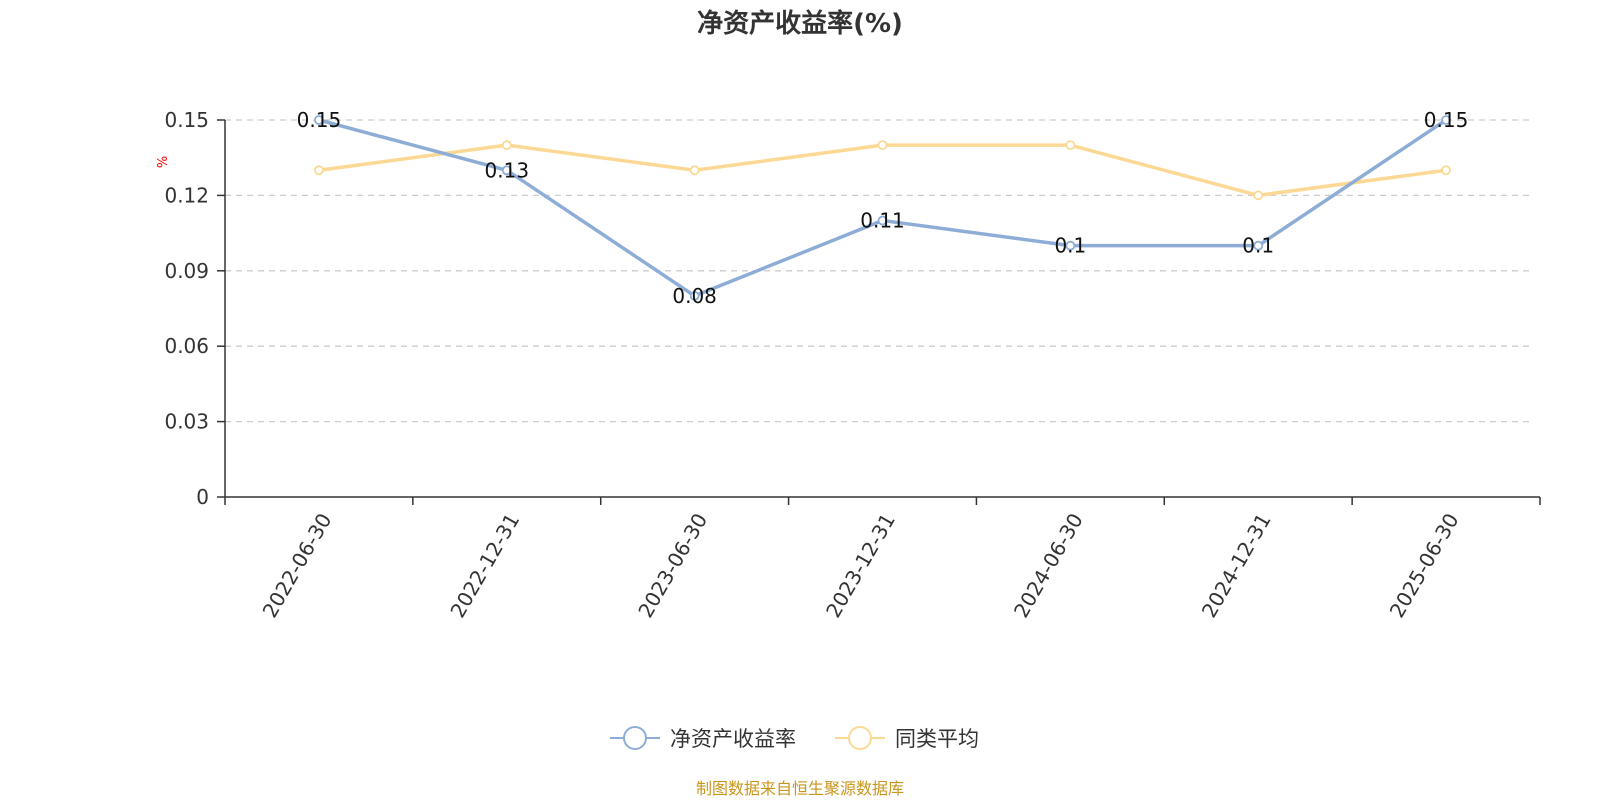 This screenshot has height=804, width=1600. What do you see at coordinates (937, 739) in the screenshot?
I see `legend-label: 同类平均` at bounding box center [937, 739].